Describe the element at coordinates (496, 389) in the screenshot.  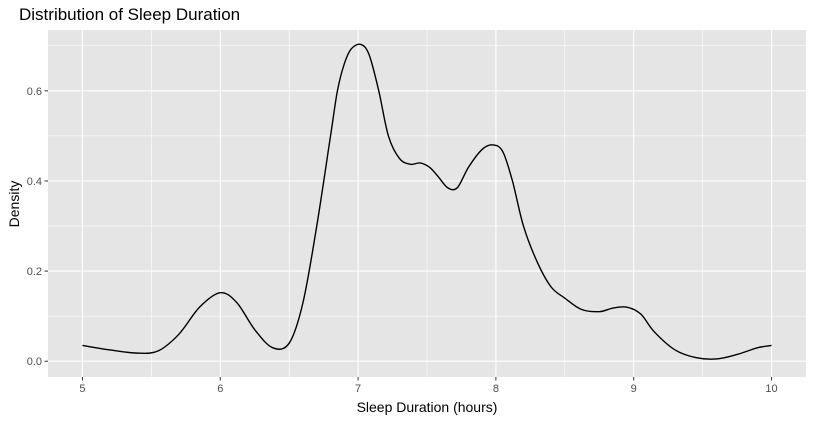
I see `x-tick-label: 8` at that location.